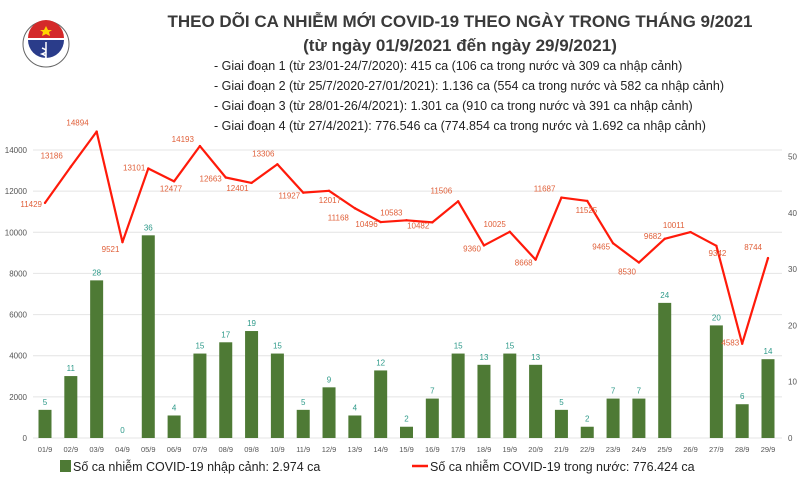 The image size is (810, 482). Describe the element at coordinates (96, 449) in the screenshot. I see `x-axis-tick-label: 03/9` at that location.